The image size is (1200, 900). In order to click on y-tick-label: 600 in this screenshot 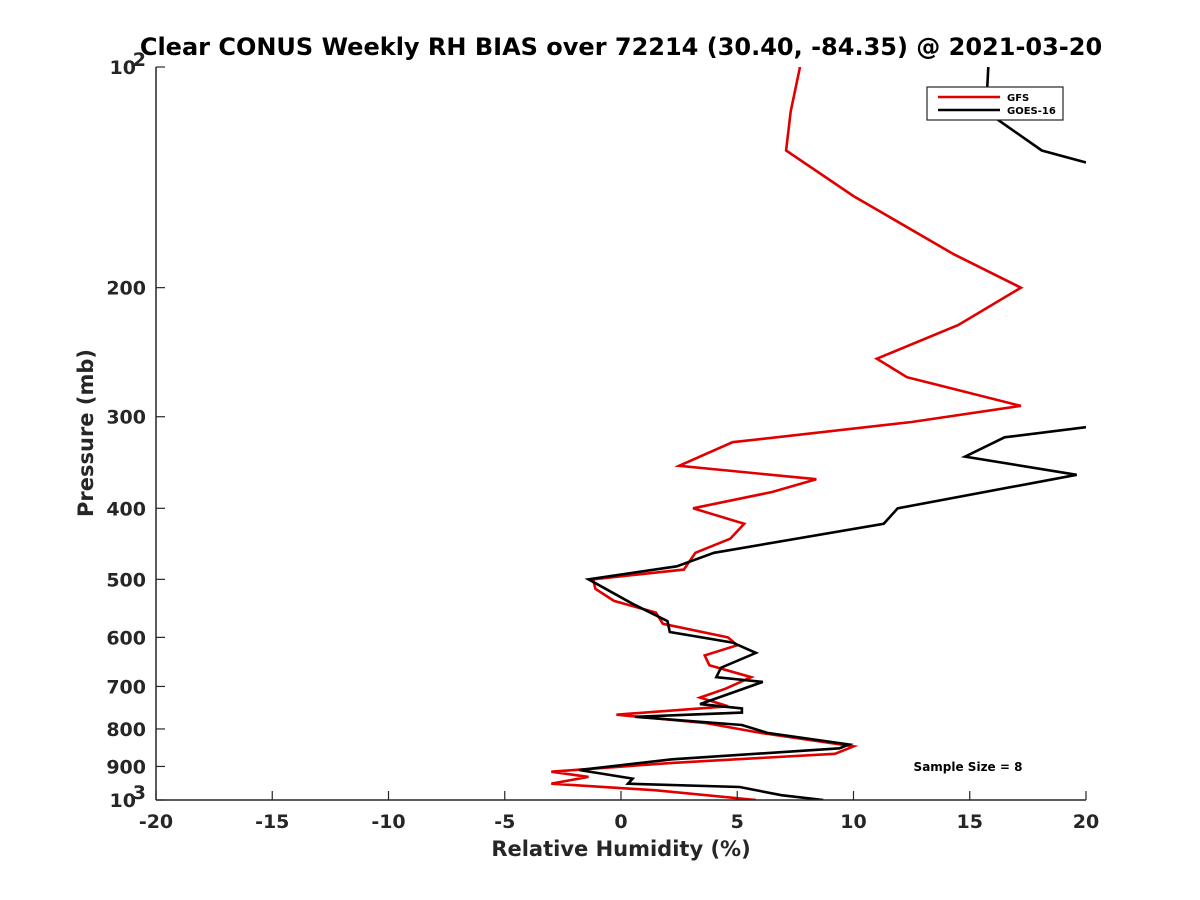, I will do `click(126, 638)`.